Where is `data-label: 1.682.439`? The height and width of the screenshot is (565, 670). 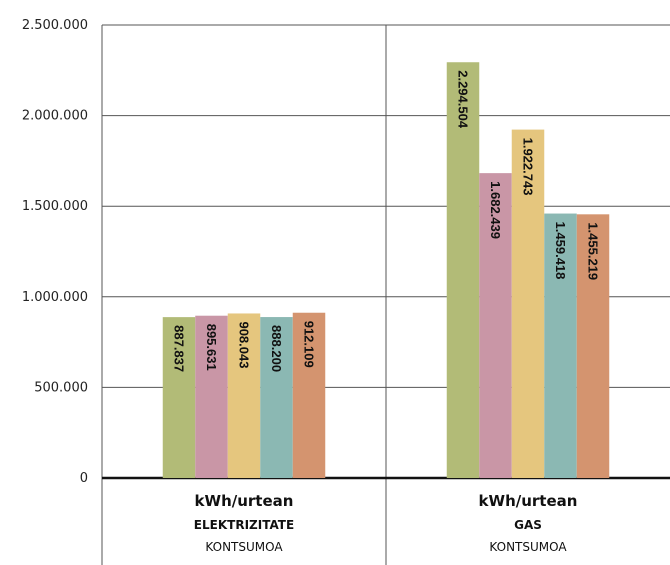 data-label: 1.682.439 is located at coordinates (495, 210).